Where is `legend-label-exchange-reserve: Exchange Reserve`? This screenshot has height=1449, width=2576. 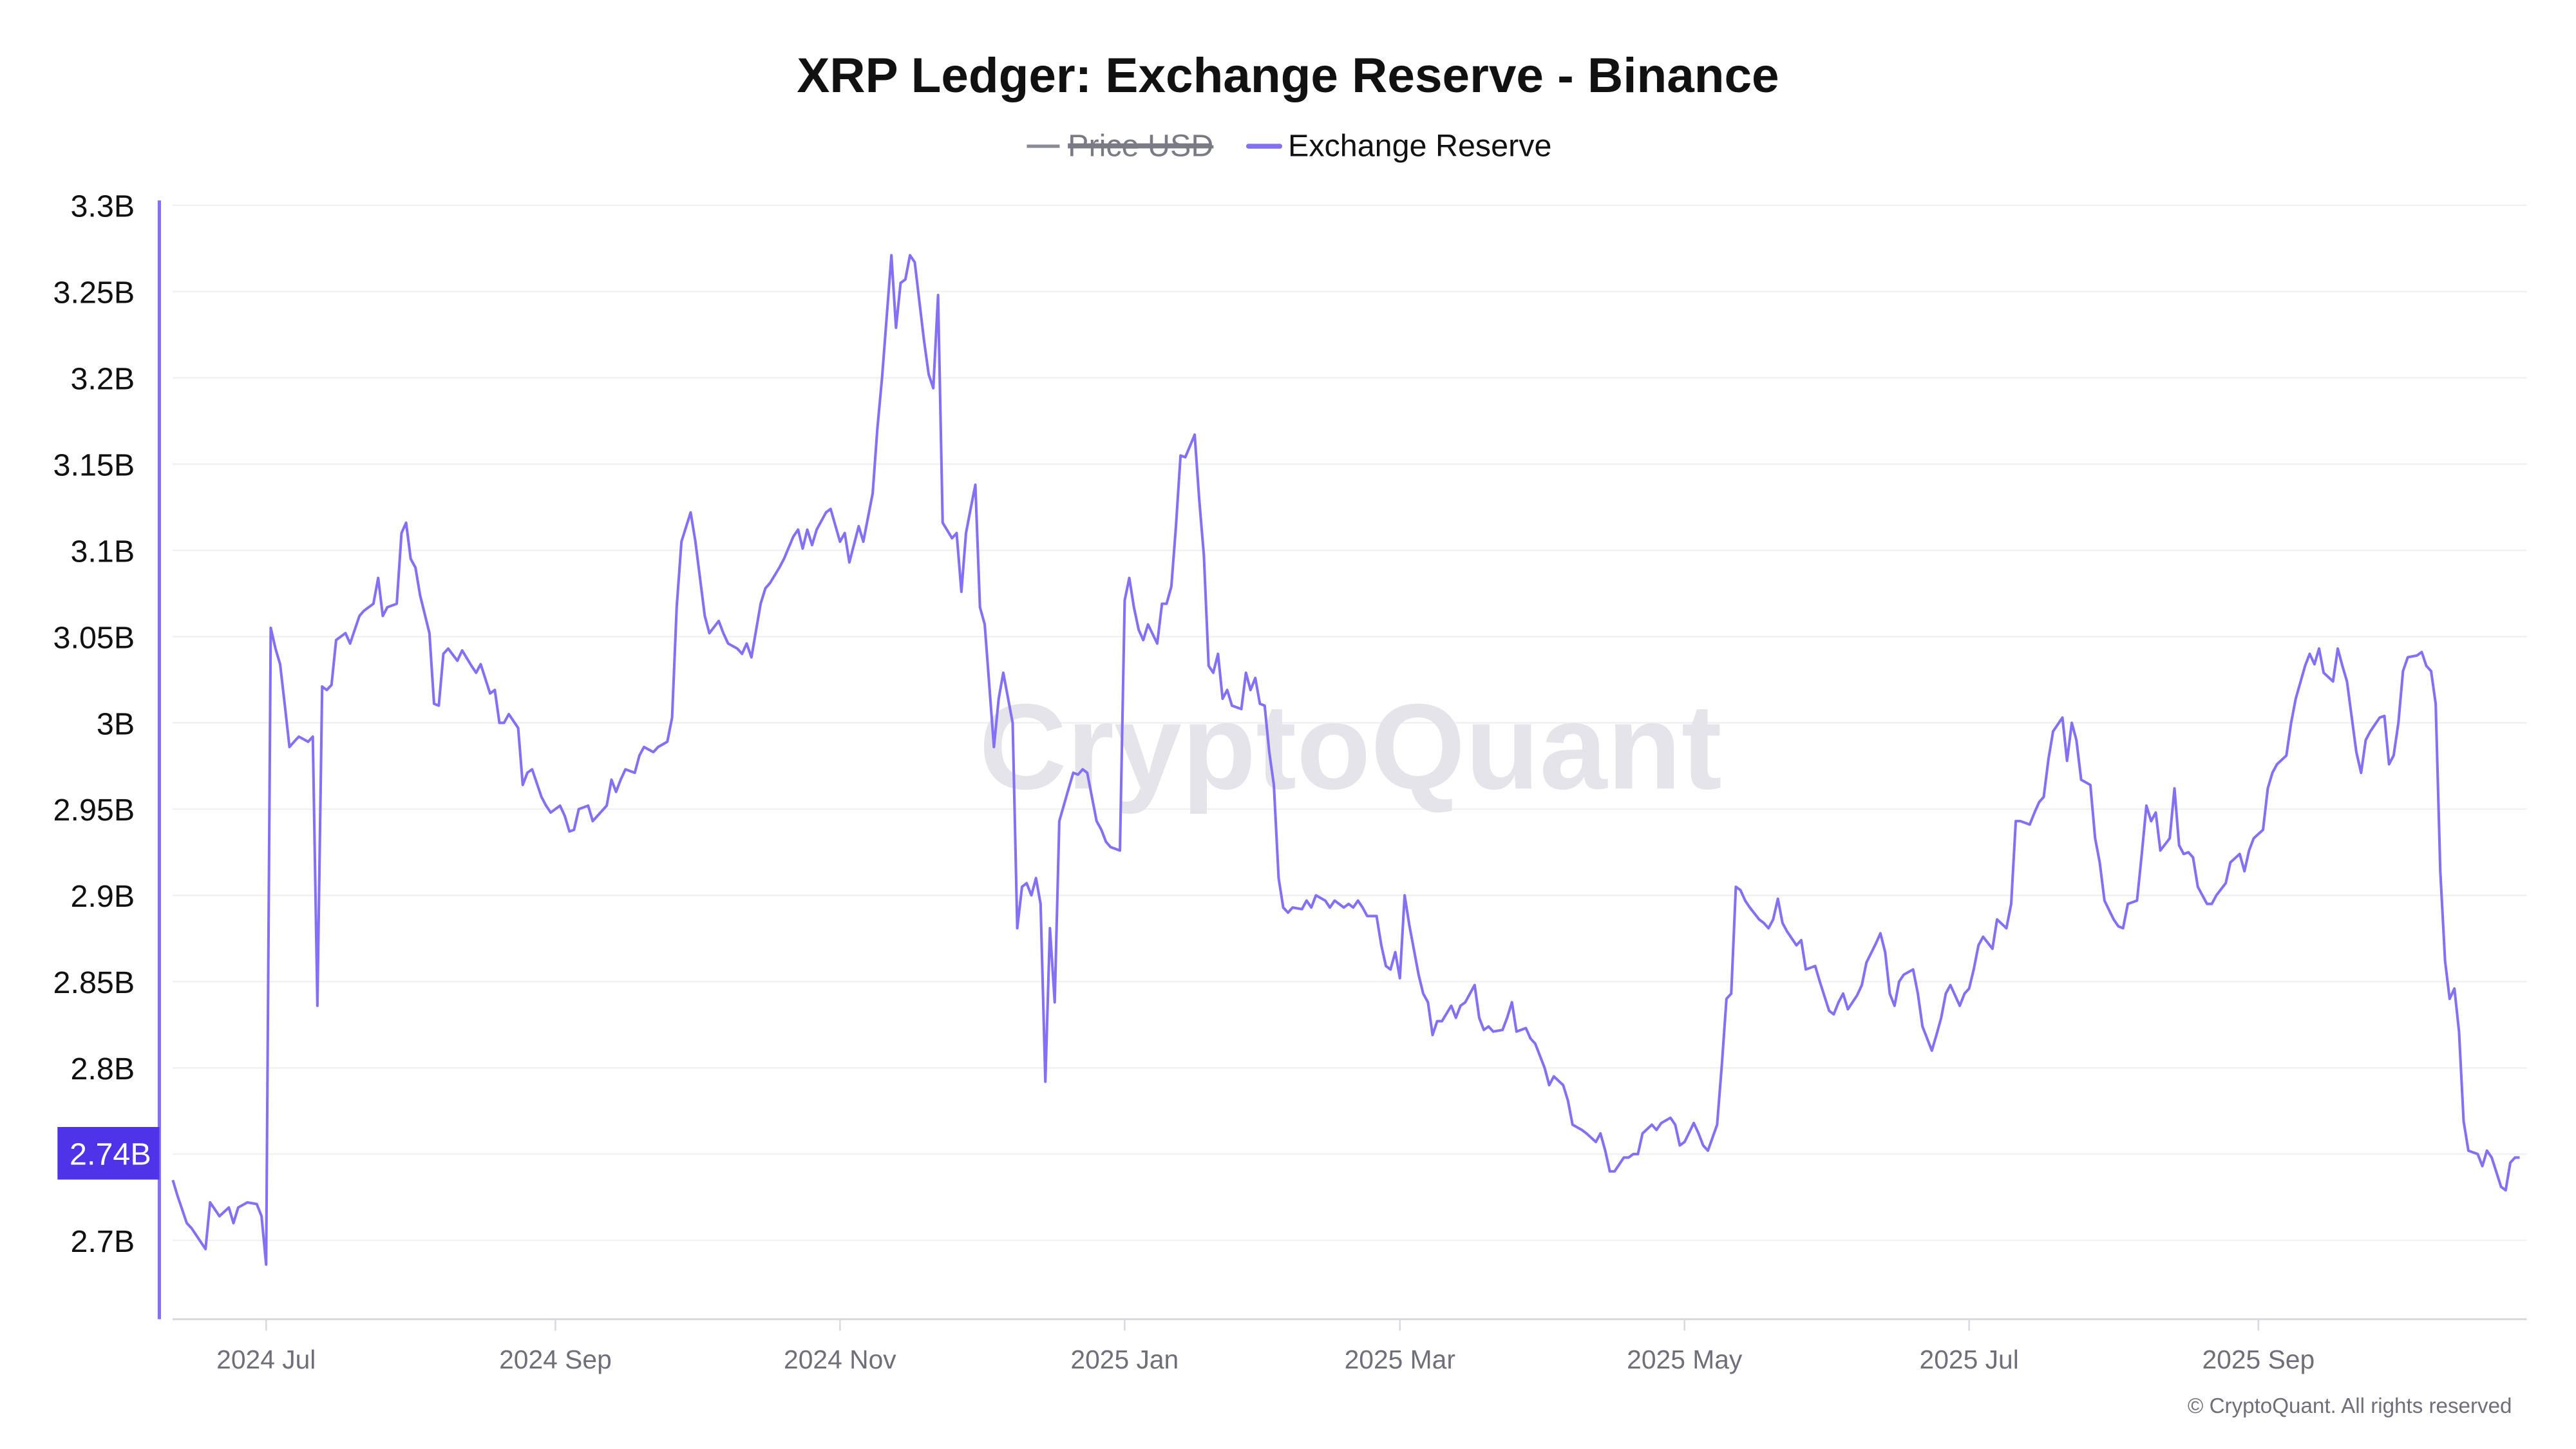
legend-label-exchange-reserve: Exchange Reserve is located at coordinates (1419, 145).